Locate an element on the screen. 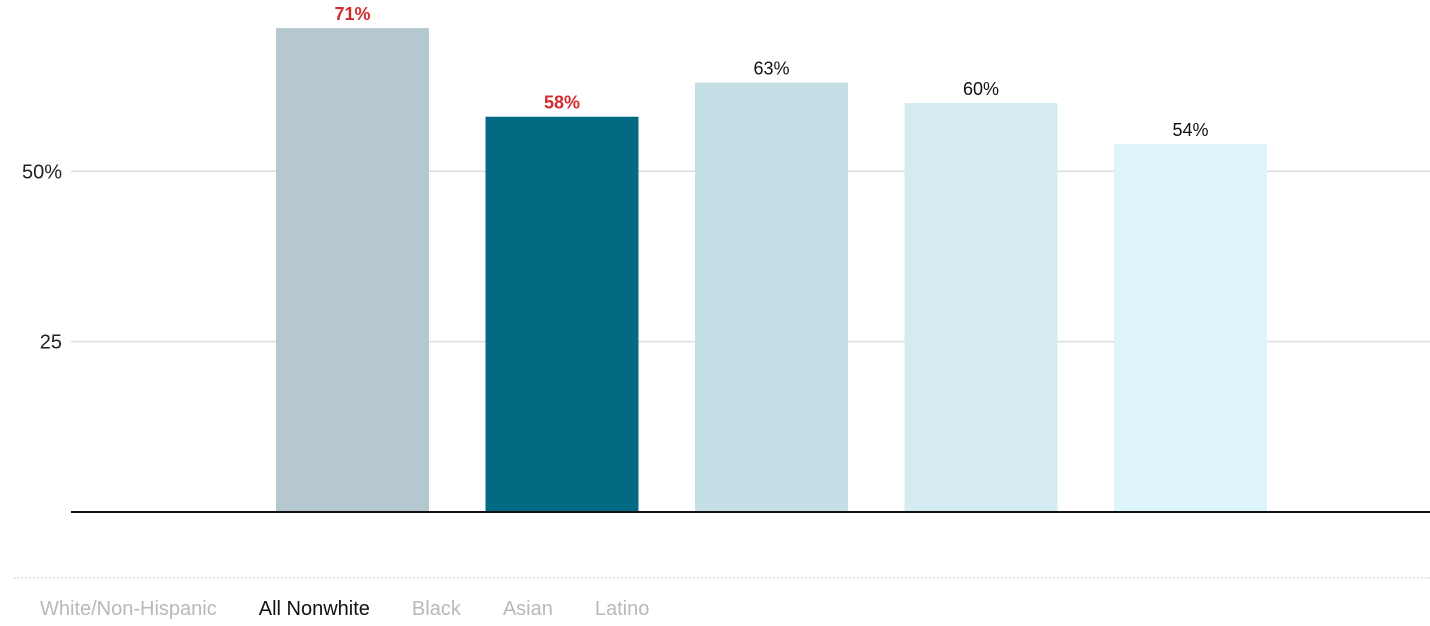 The image size is (1430, 626). data-label: 58% is located at coordinates (562, 103).